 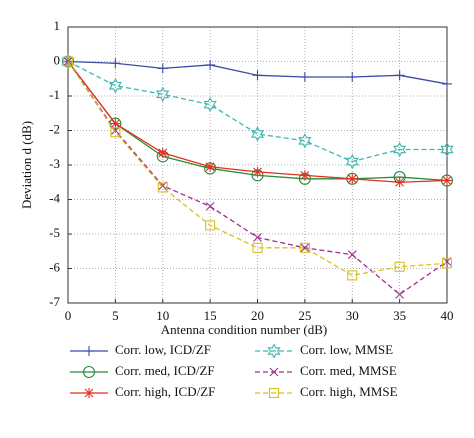 I want to click on legend-label: Corr. med, MMSE, so click(x=348, y=370).